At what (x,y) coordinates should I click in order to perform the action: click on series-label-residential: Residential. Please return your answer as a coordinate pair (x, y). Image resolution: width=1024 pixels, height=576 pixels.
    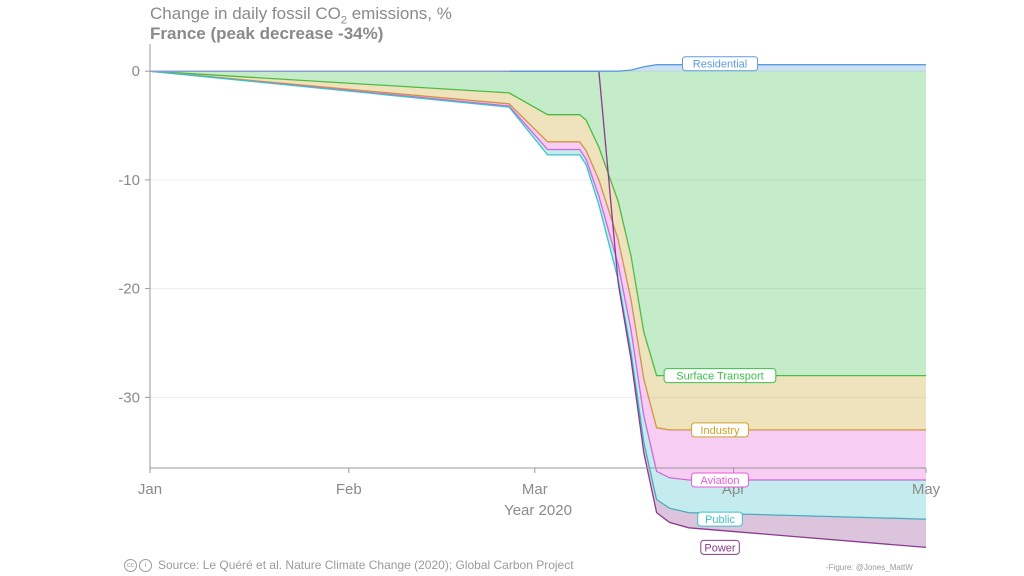
    Looking at the image, I should click on (720, 64).